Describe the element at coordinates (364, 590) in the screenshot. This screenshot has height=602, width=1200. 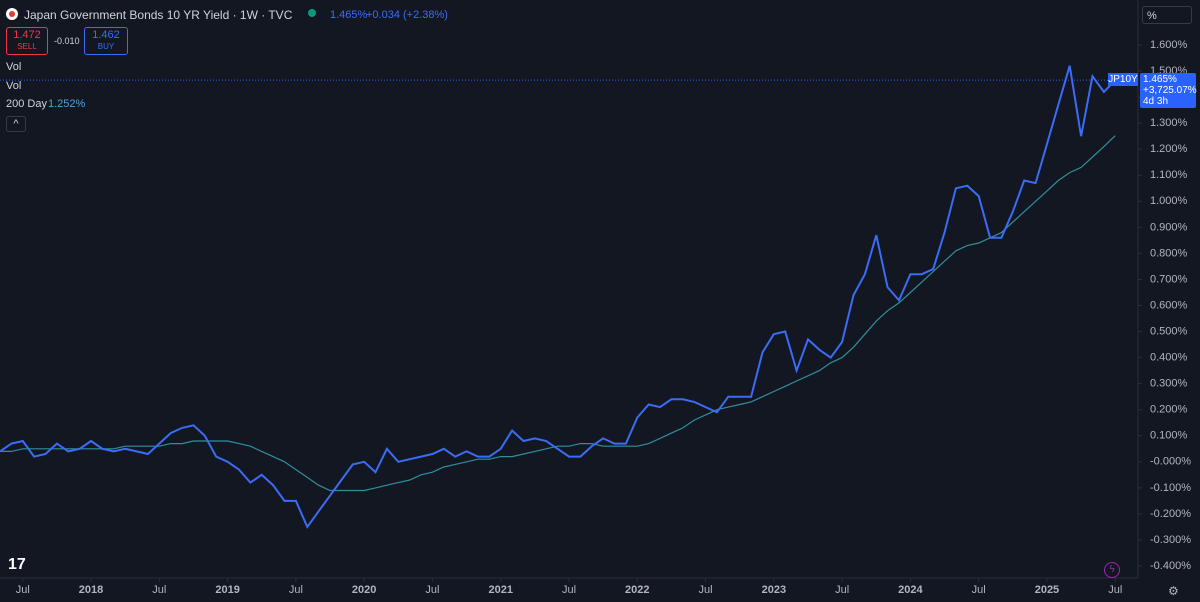
I see `x-tick-label: 2020` at that location.